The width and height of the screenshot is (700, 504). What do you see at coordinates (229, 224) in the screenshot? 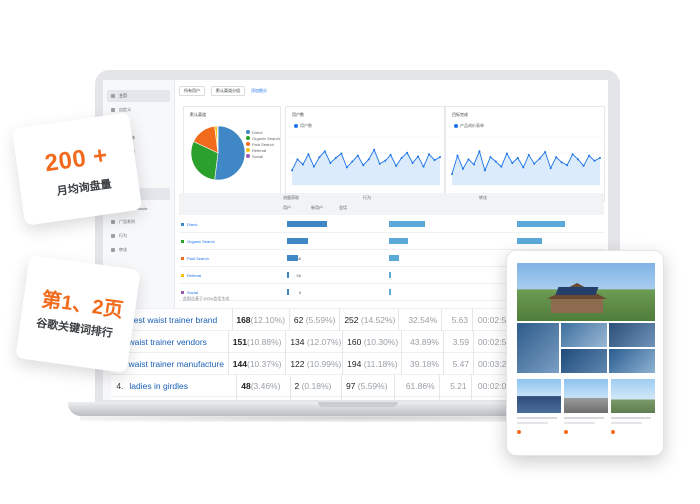
I see `channel-name: Direct` at bounding box center [229, 224].